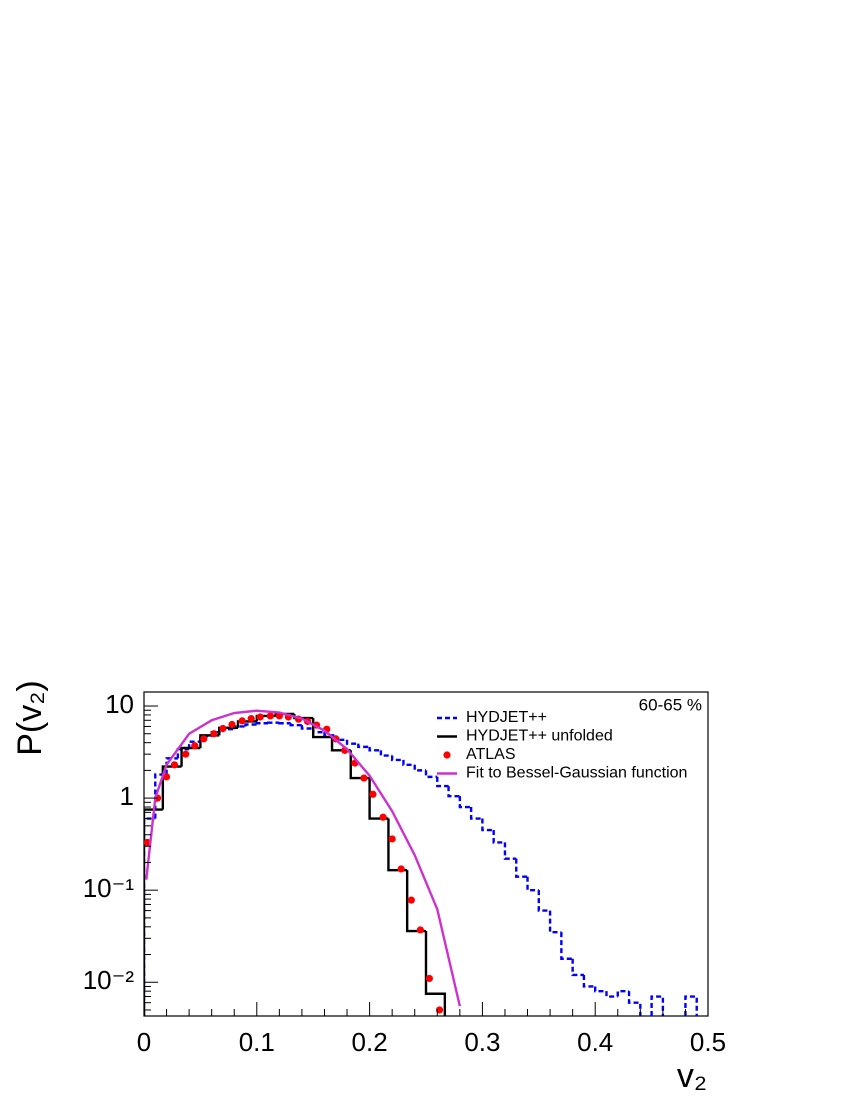 The width and height of the screenshot is (850, 1105). I want to click on y-tick-label: 10⁻¹, so click(109, 888).